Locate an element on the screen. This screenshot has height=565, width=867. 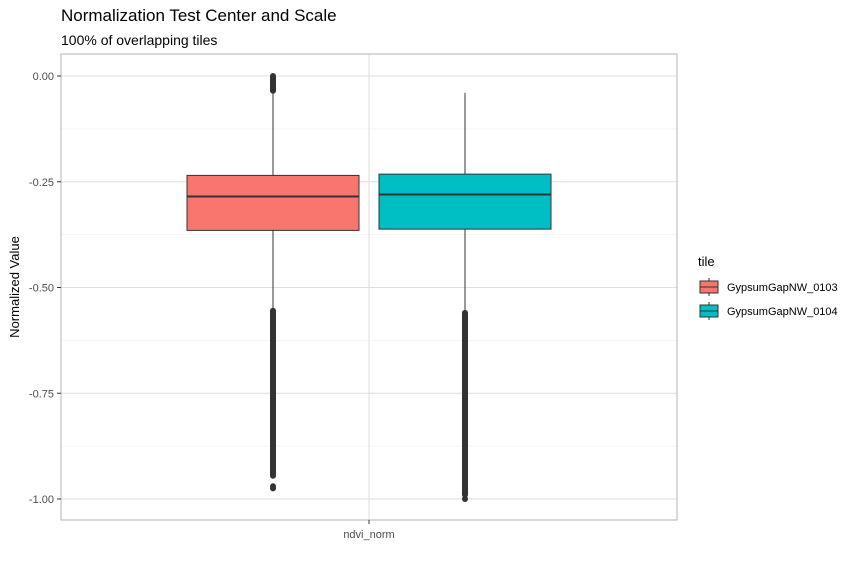
x-tick-label: ndvi_norm is located at coordinates (368, 535).